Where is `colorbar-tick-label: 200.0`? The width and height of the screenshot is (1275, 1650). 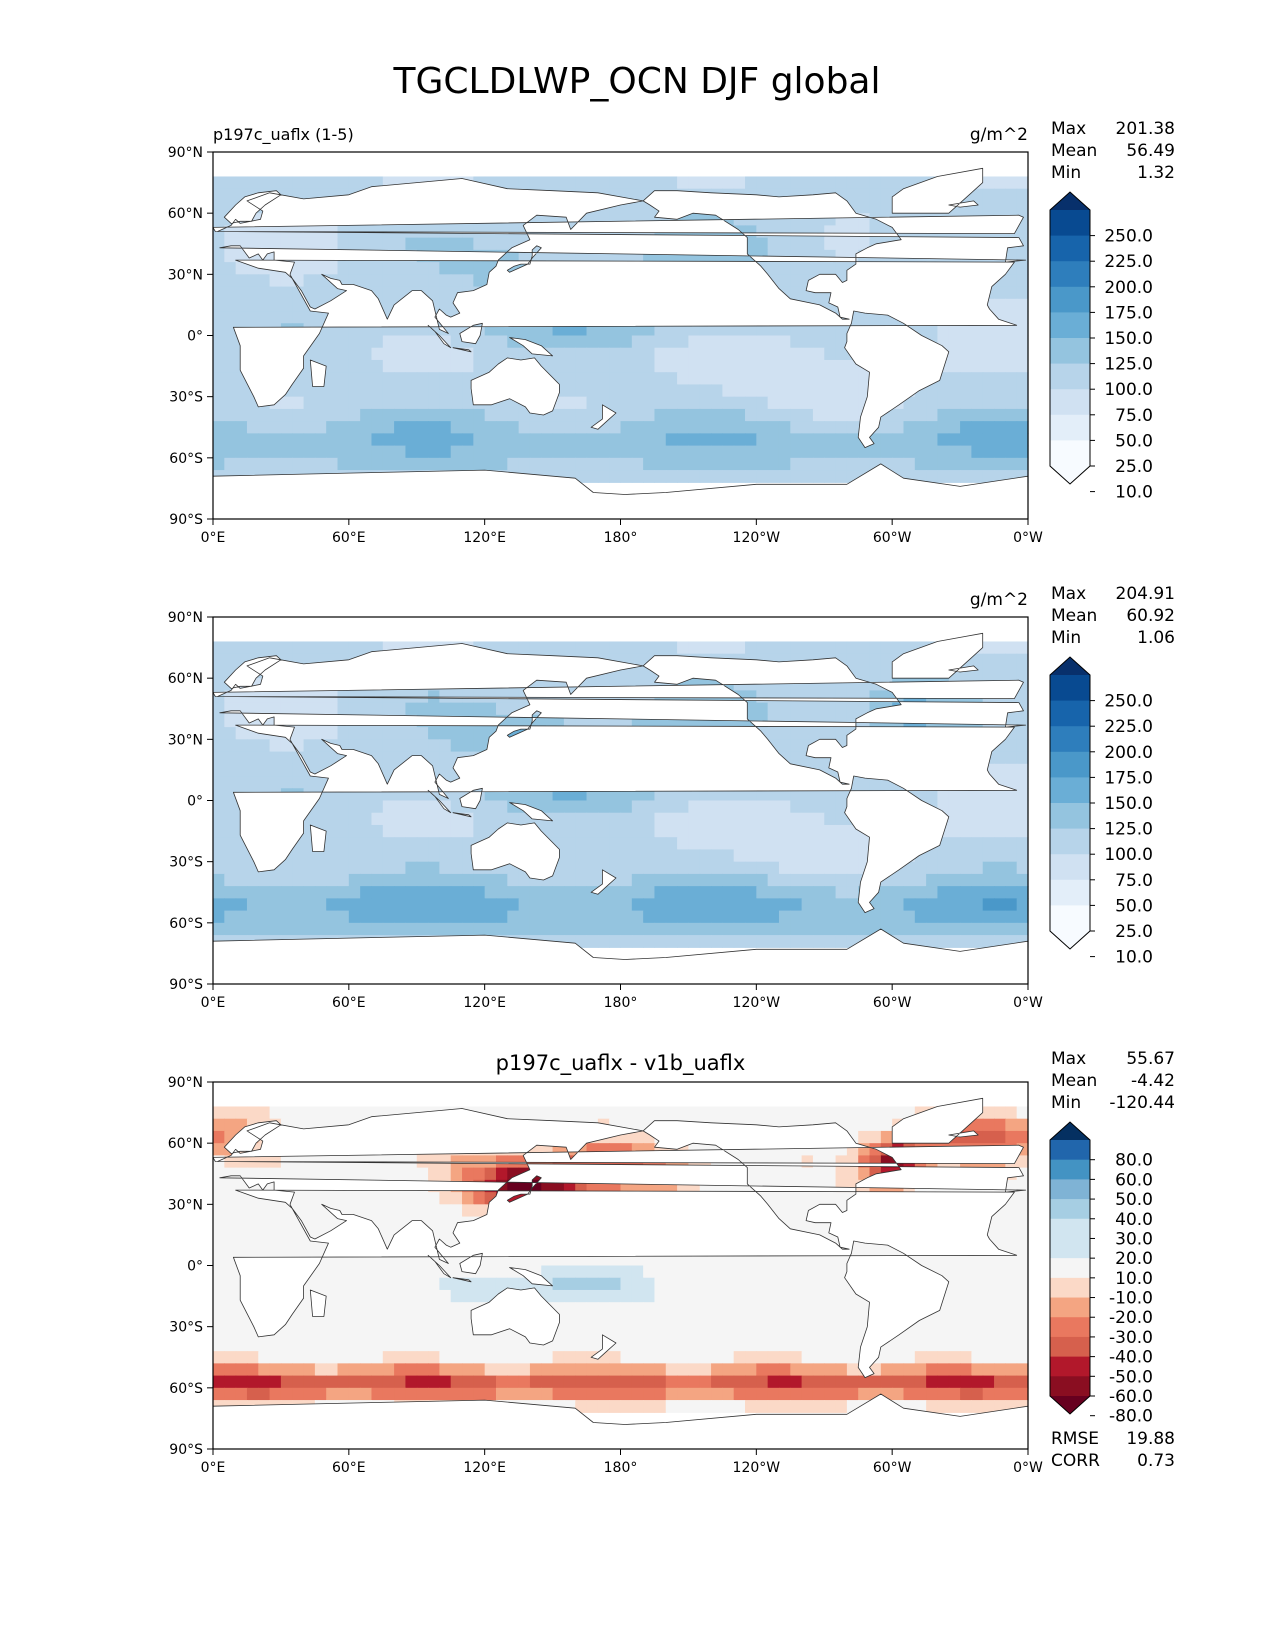
colorbar-tick-label: 200.0 is located at coordinates (1128, 288).